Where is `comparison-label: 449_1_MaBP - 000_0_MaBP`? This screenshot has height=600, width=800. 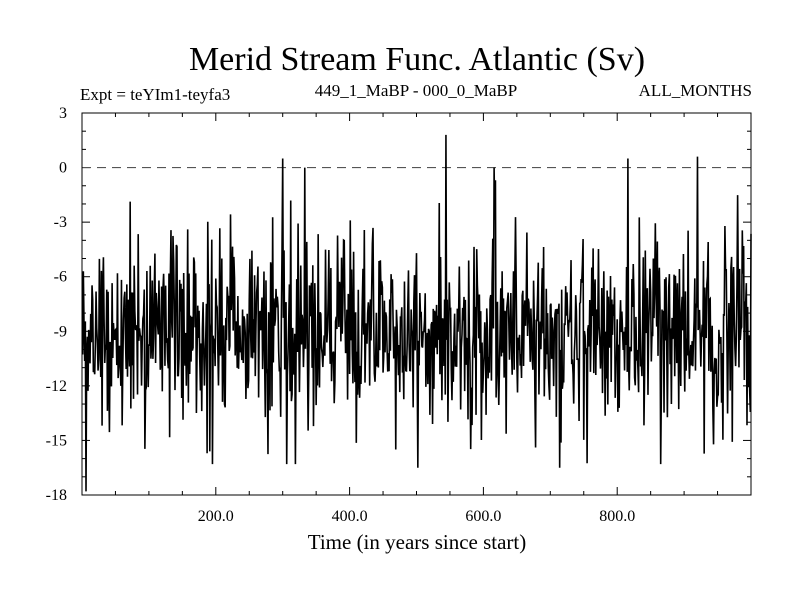 comparison-label: 449_1_MaBP - 000_0_MaBP is located at coordinates (416, 90).